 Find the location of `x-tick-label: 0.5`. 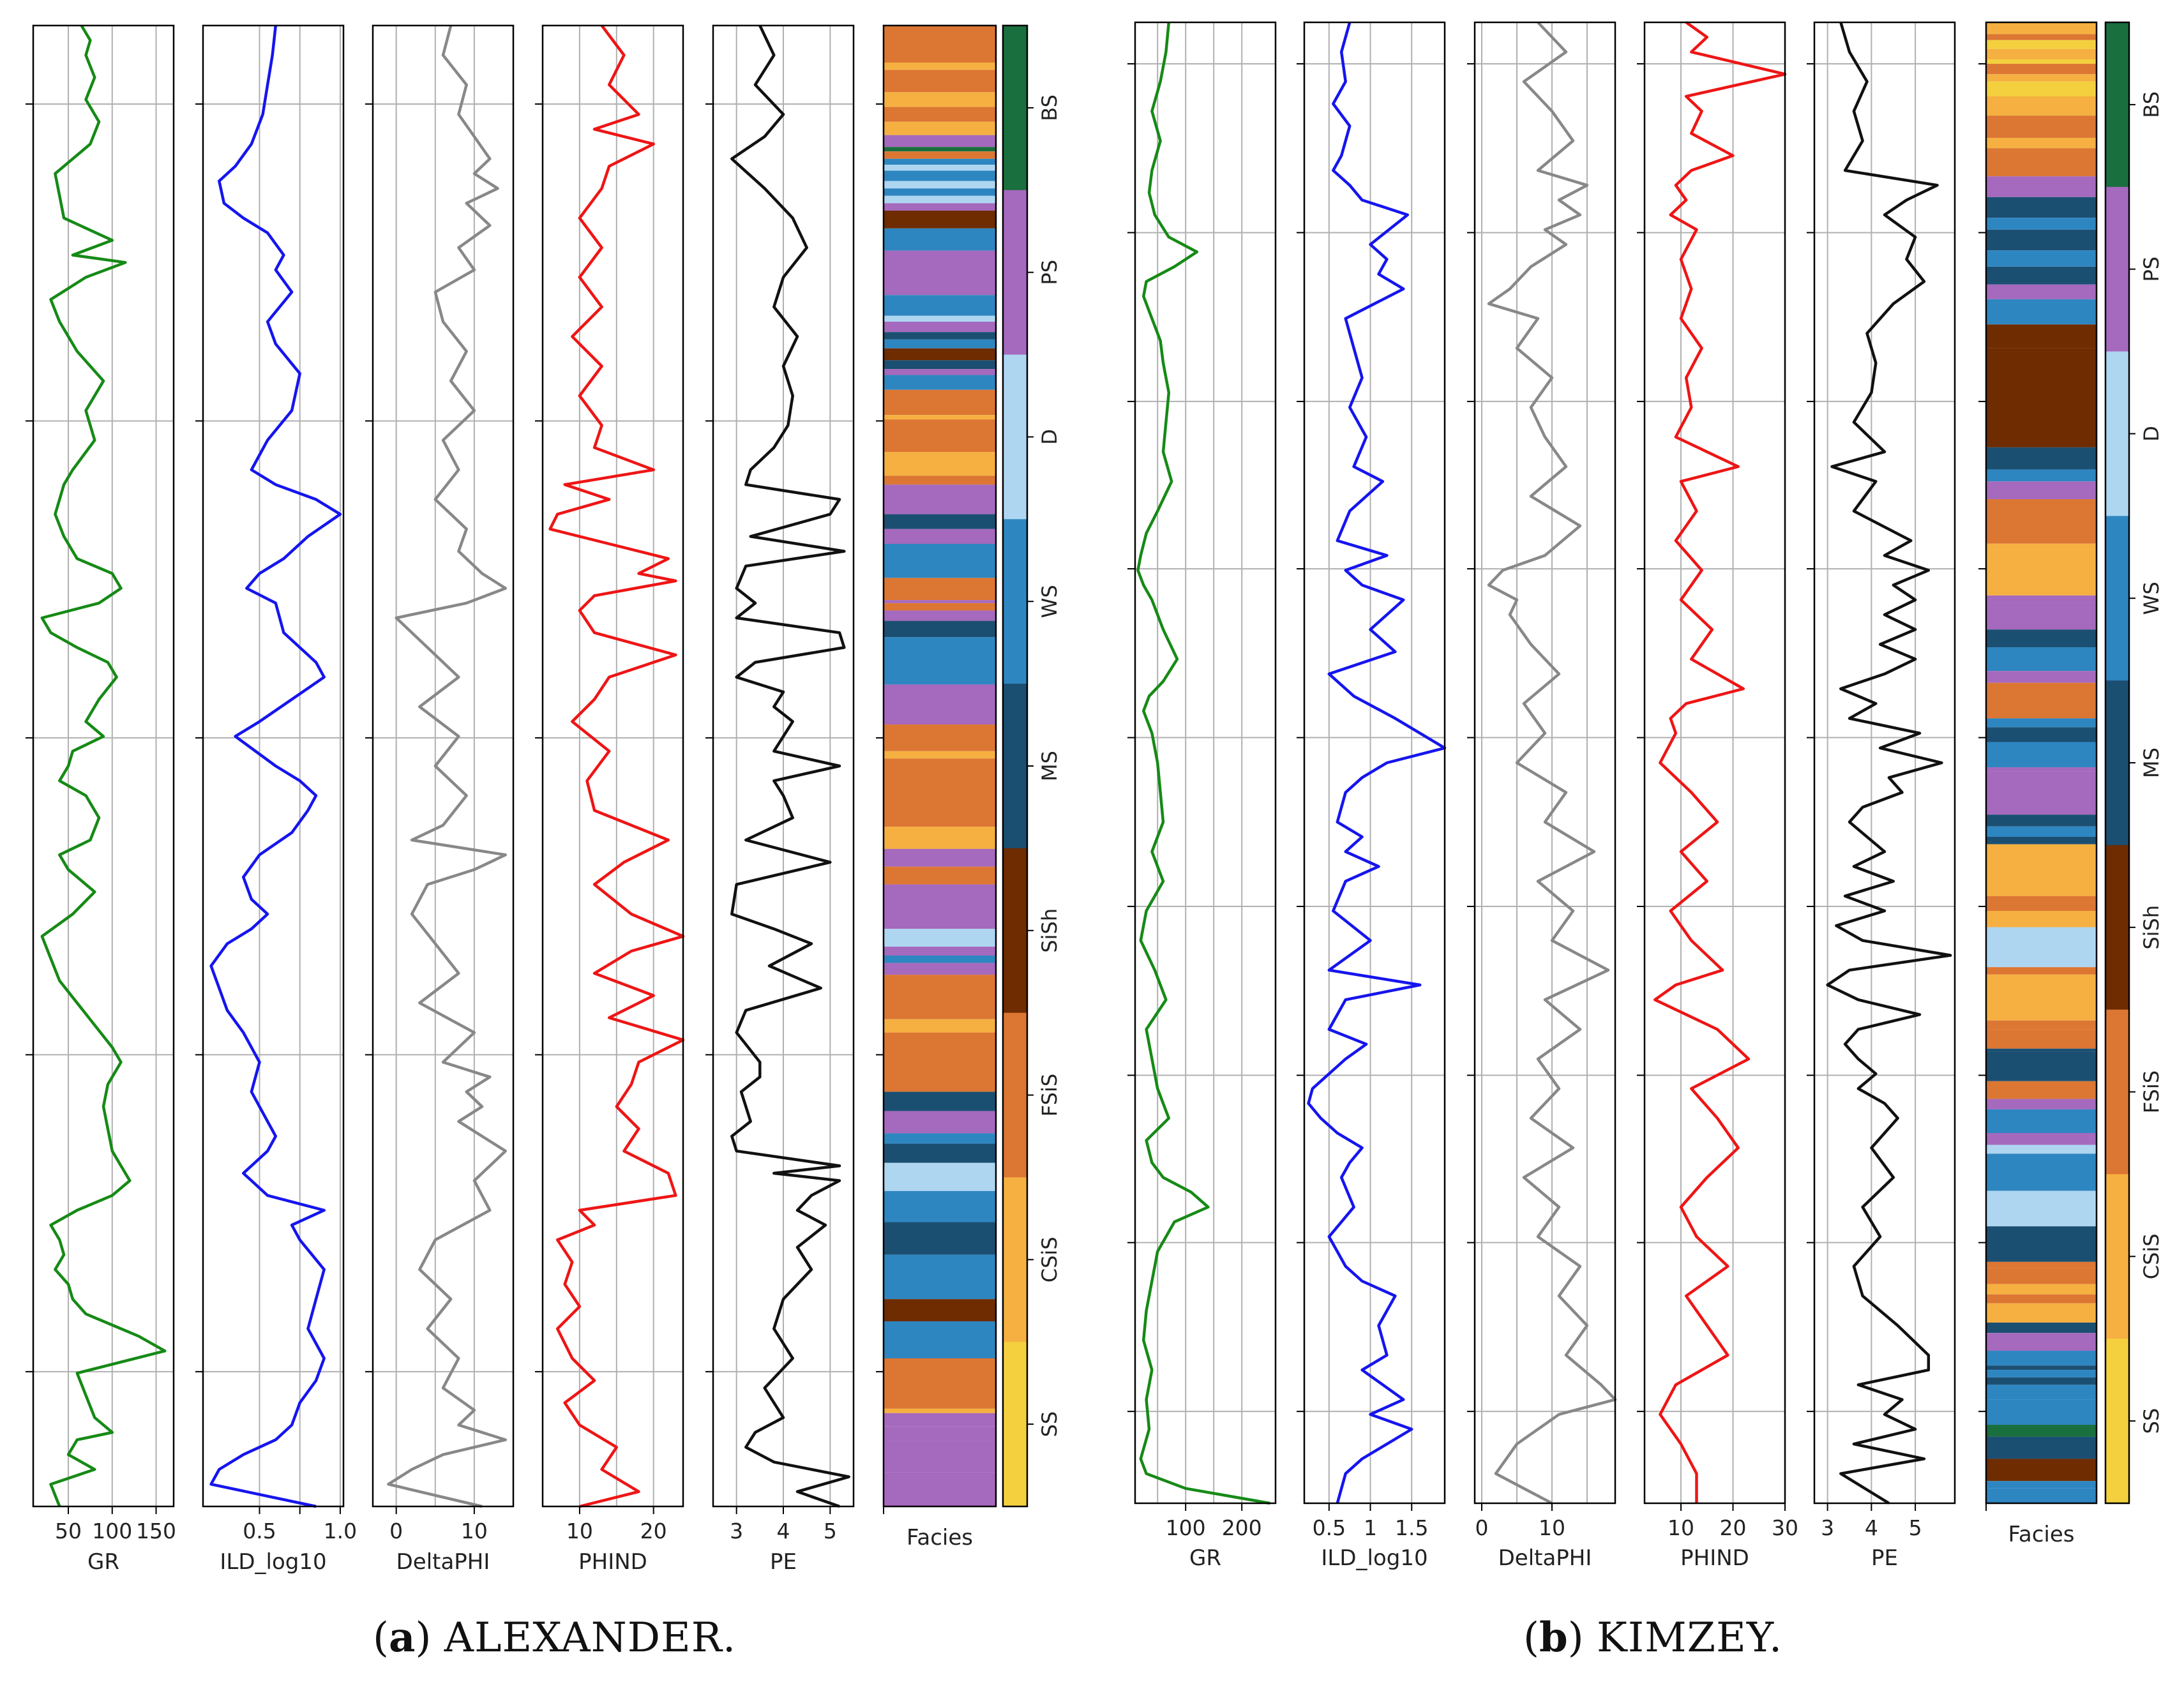

x-tick-label: 0.5 is located at coordinates (1330, 1527).